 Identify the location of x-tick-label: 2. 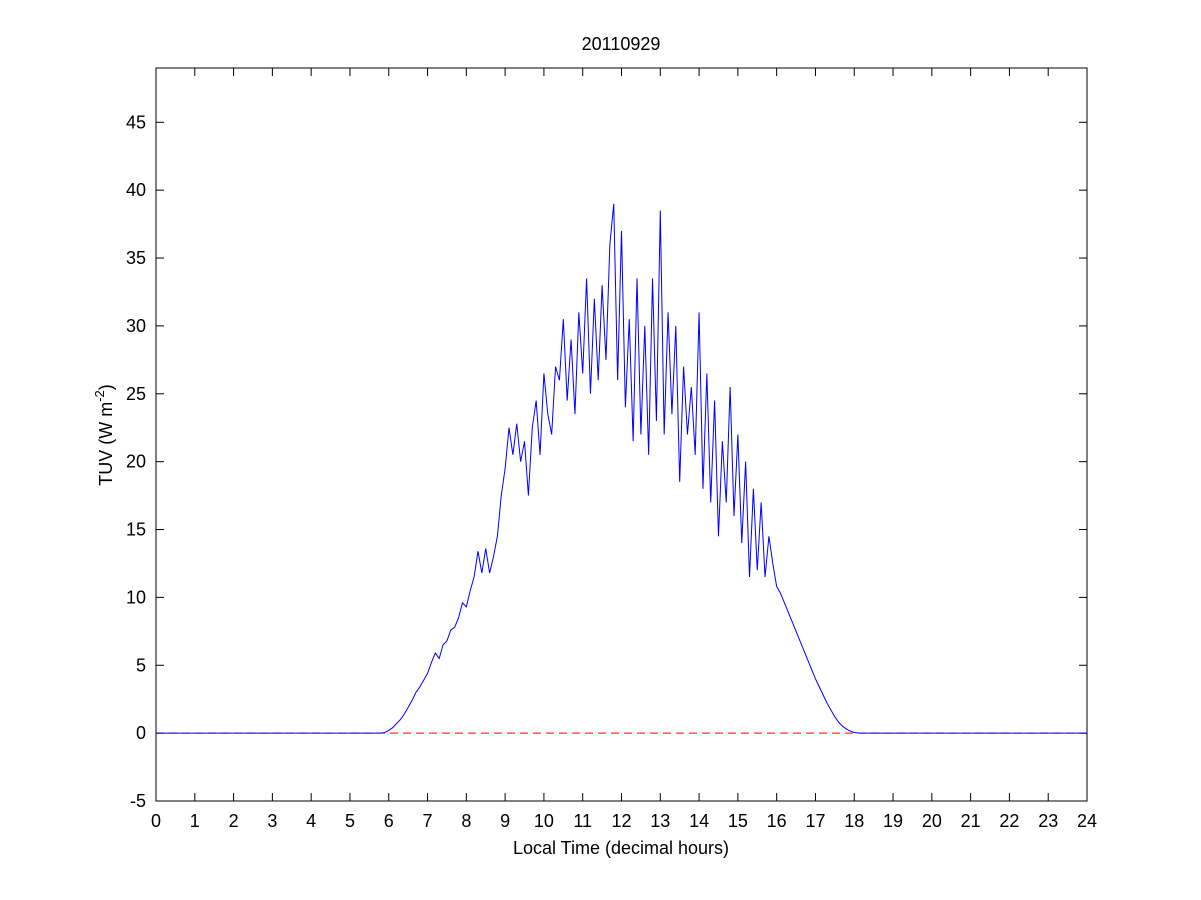
(234, 821).